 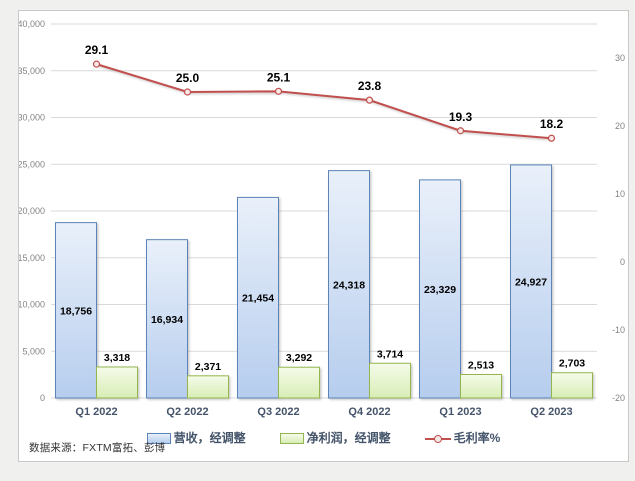 What do you see at coordinates (278, 412) in the screenshot?
I see `category-label: Q3 2022` at bounding box center [278, 412].